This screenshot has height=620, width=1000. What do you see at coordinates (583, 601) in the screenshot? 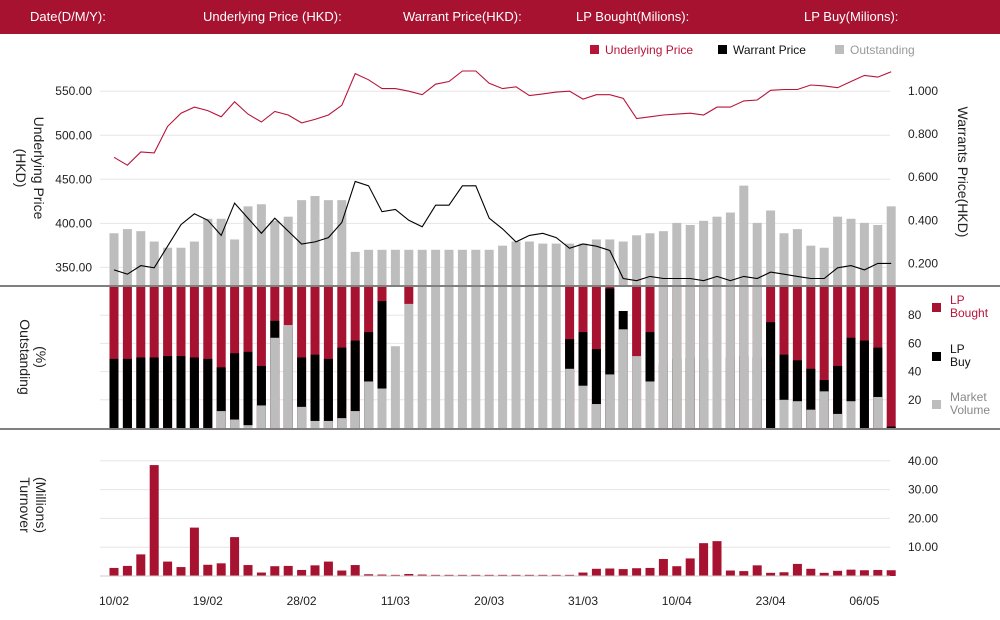
I see `x-tick-label: 31/03` at bounding box center [583, 601].